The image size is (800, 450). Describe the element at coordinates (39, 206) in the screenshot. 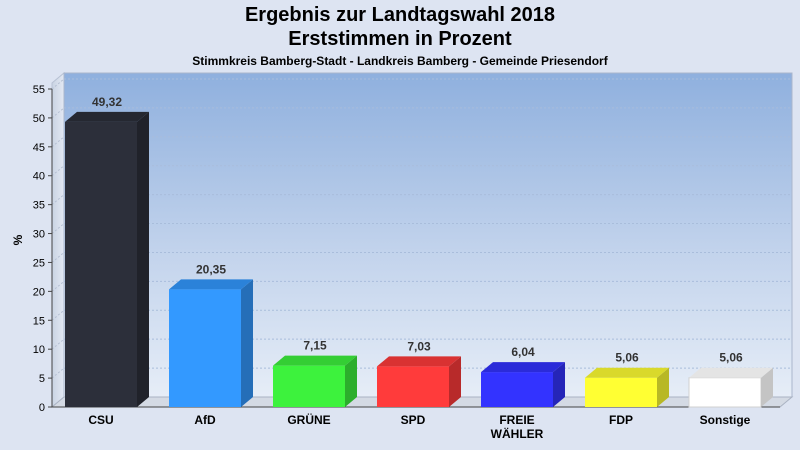

I see `y-tick-label: 35` at that location.